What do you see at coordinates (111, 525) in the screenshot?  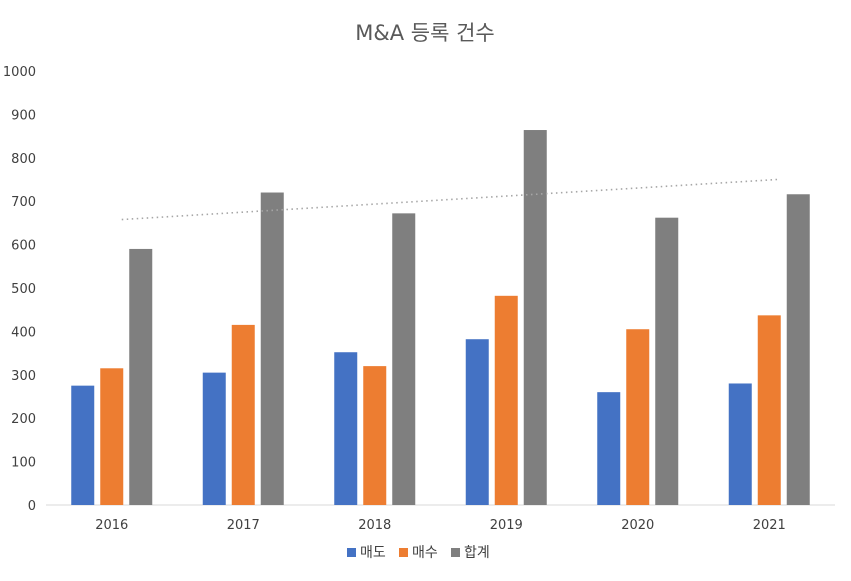 I see `x-tick-label: 2016` at bounding box center [111, 525].